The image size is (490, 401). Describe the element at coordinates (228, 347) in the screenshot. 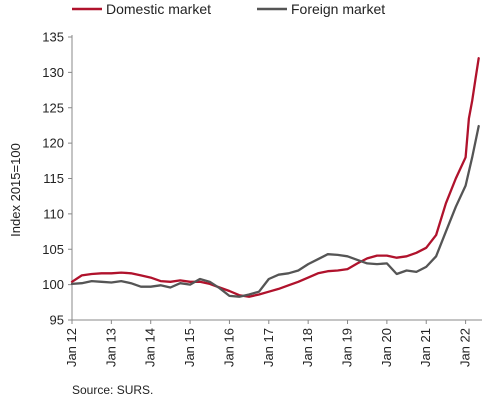

I see `x-tick-label: Jan 16` at that location.